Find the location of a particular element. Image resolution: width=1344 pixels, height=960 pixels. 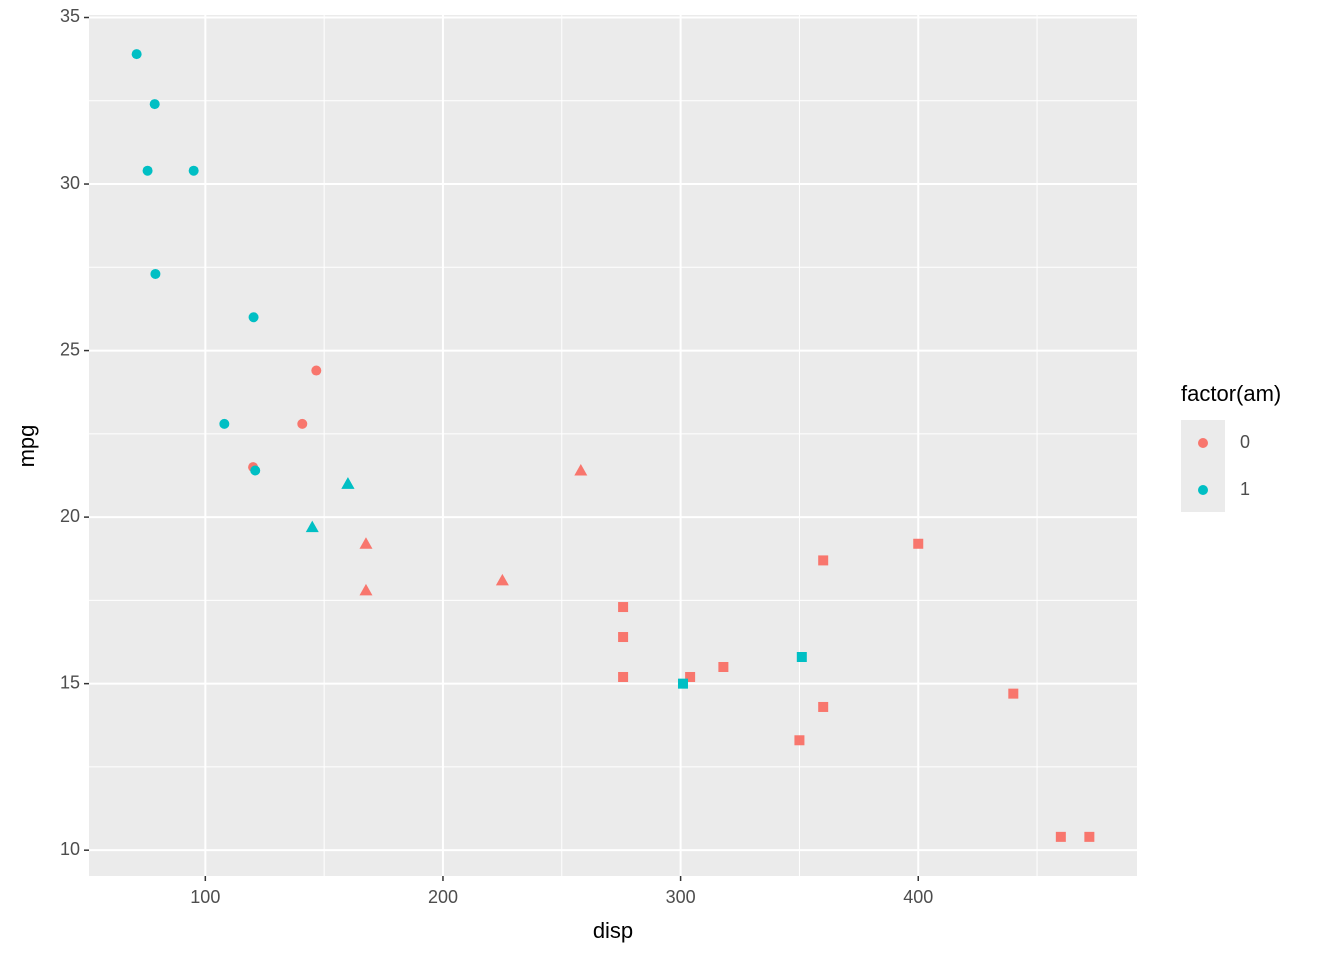

x-tick-label: 300 is located at coordinates (681, 897).